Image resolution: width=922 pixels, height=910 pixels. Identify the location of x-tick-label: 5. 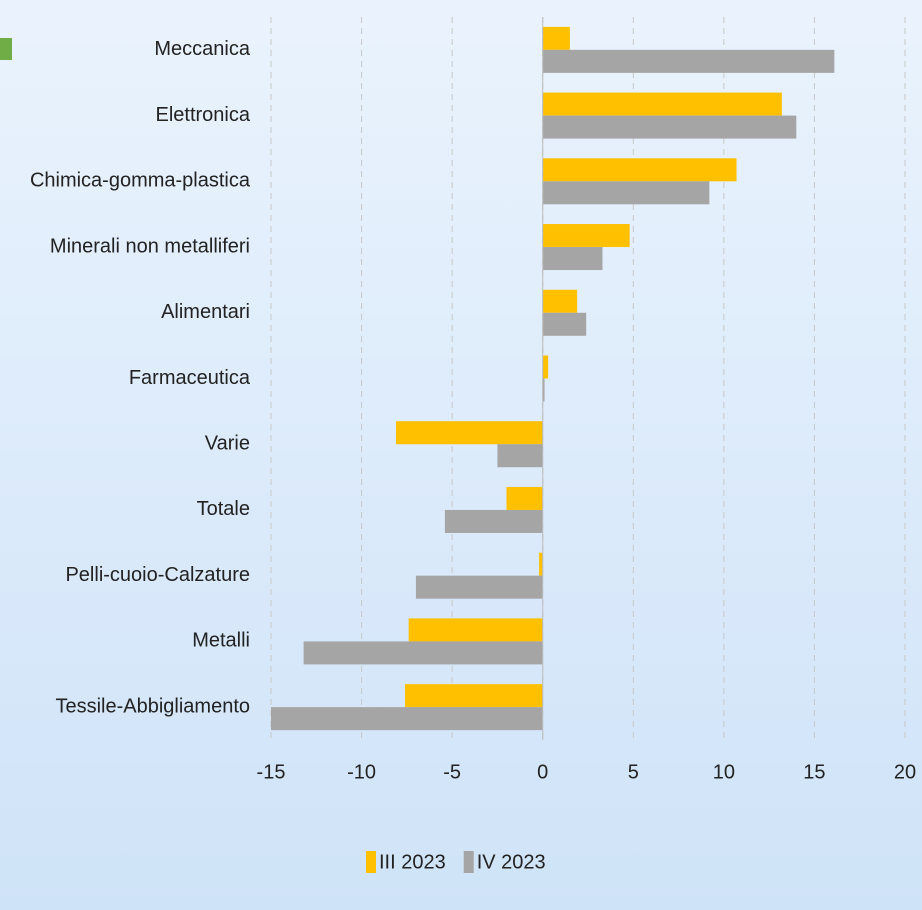
(633, 772).